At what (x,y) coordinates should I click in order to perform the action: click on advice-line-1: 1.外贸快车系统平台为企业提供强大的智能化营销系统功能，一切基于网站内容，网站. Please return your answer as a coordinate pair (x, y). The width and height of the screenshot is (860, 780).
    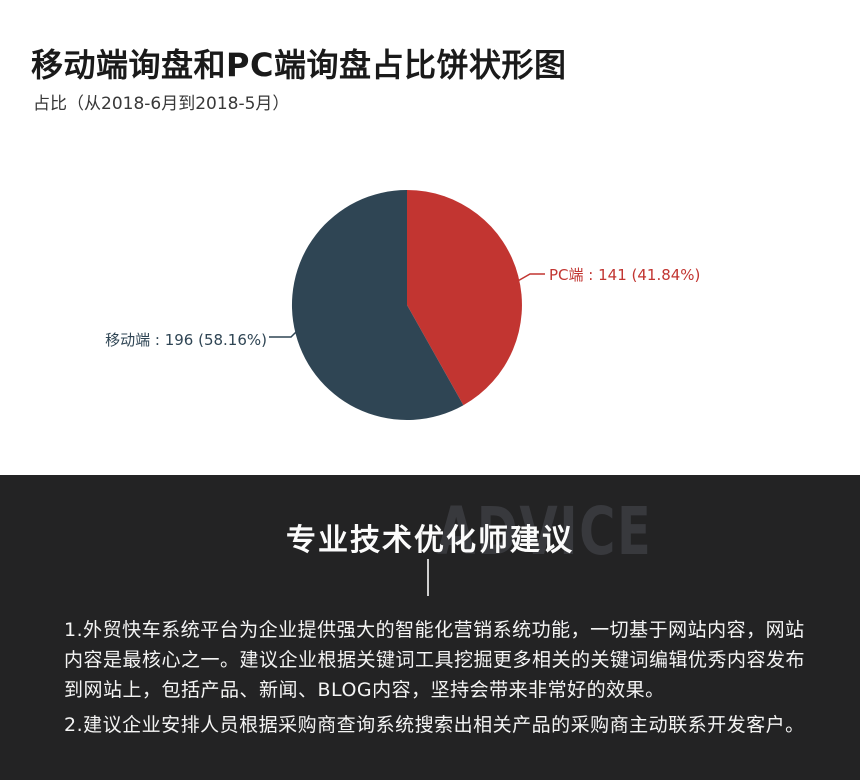
    Looking at the image, I should click on (434, 630).